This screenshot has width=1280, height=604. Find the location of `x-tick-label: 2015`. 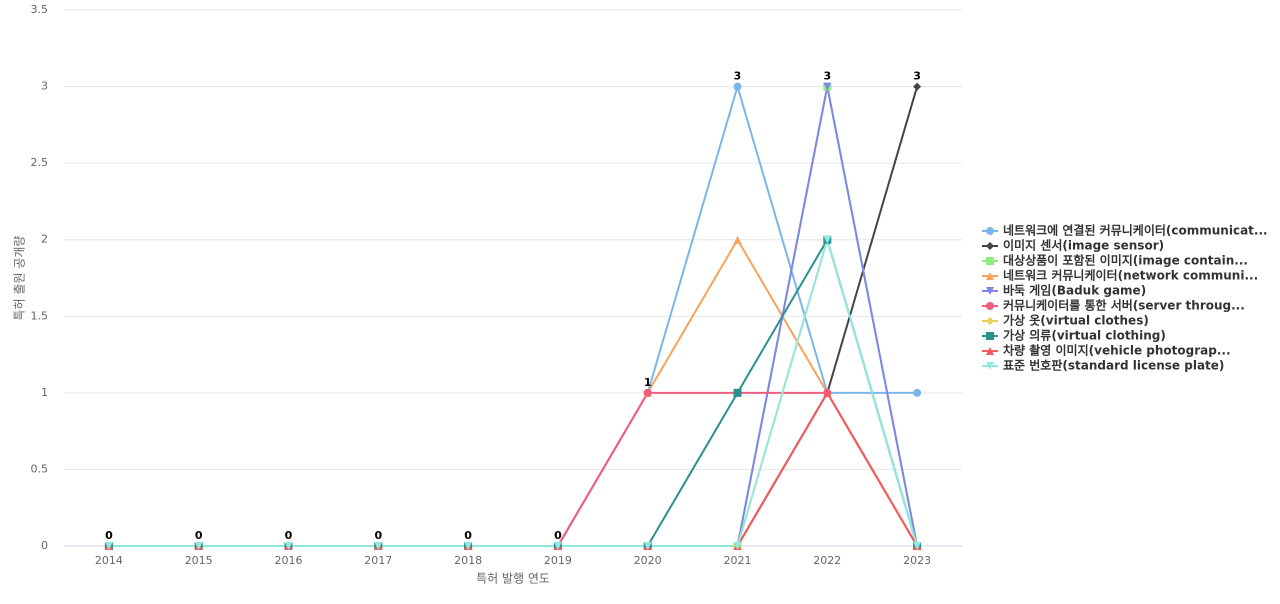

x-tick-label: 2015 is located at coordinates (199, 560).